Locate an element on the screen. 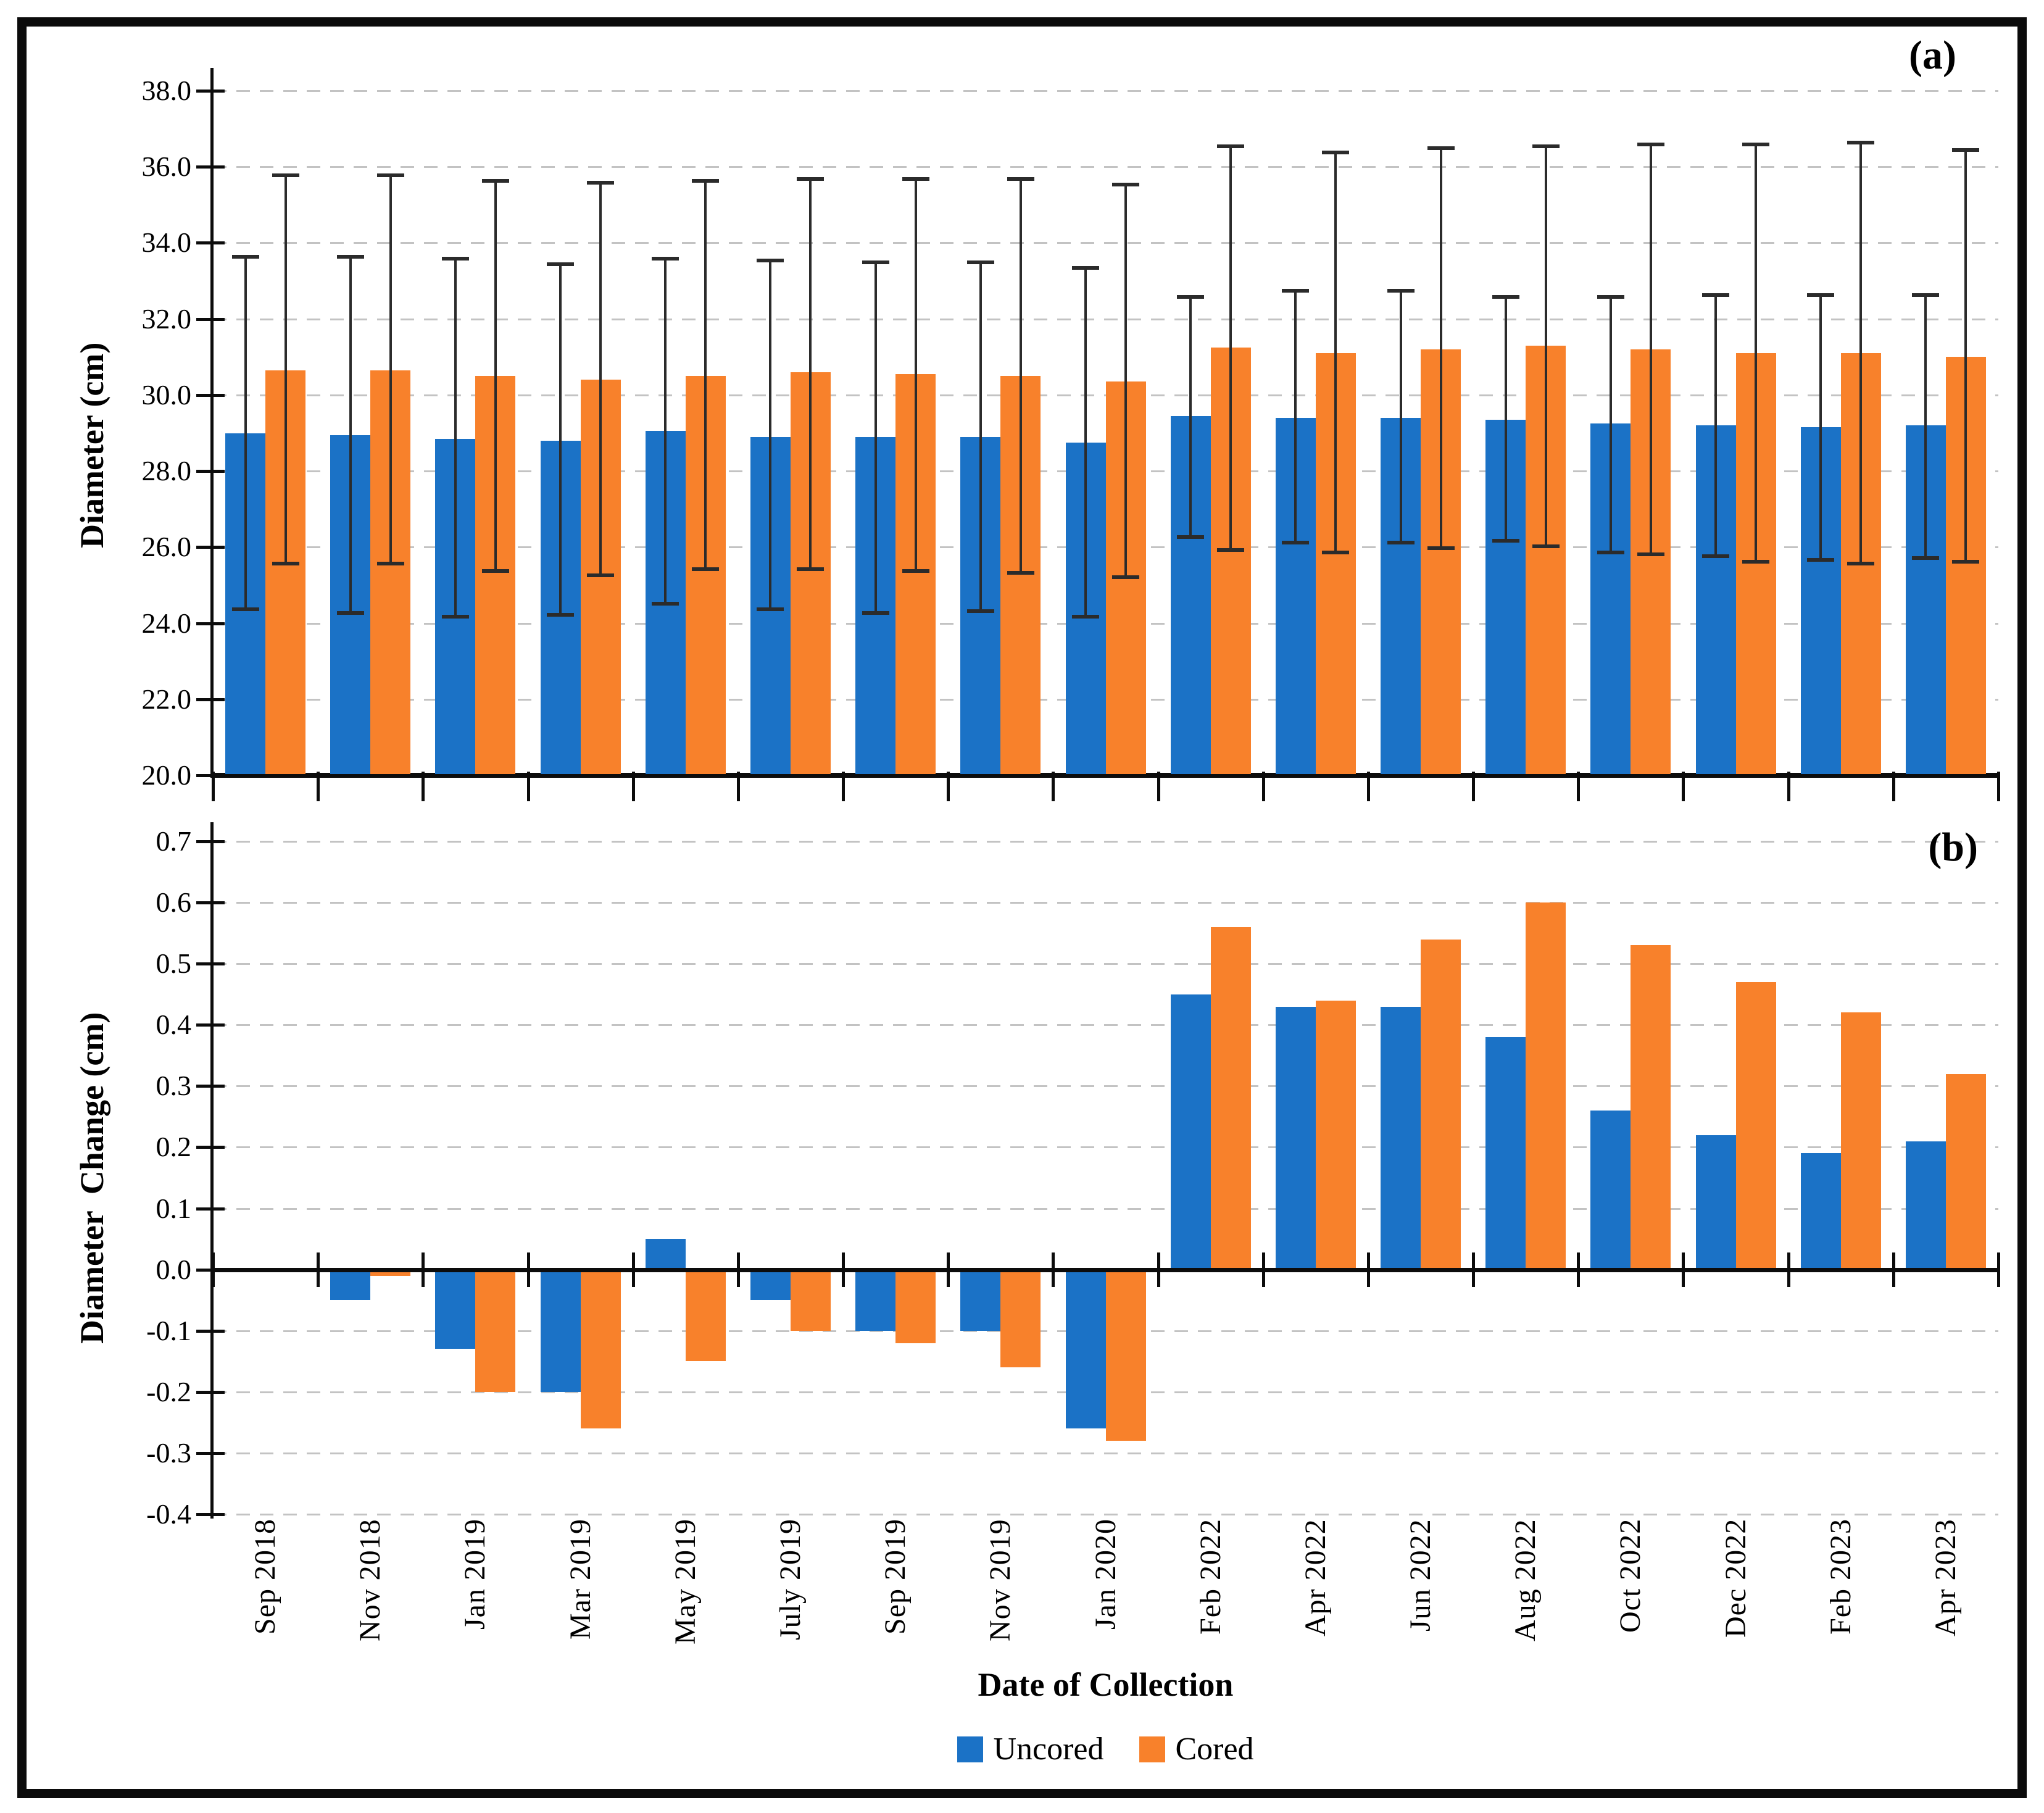  x-category-label: Mar 2019 is located at coordinates (580, 1579).